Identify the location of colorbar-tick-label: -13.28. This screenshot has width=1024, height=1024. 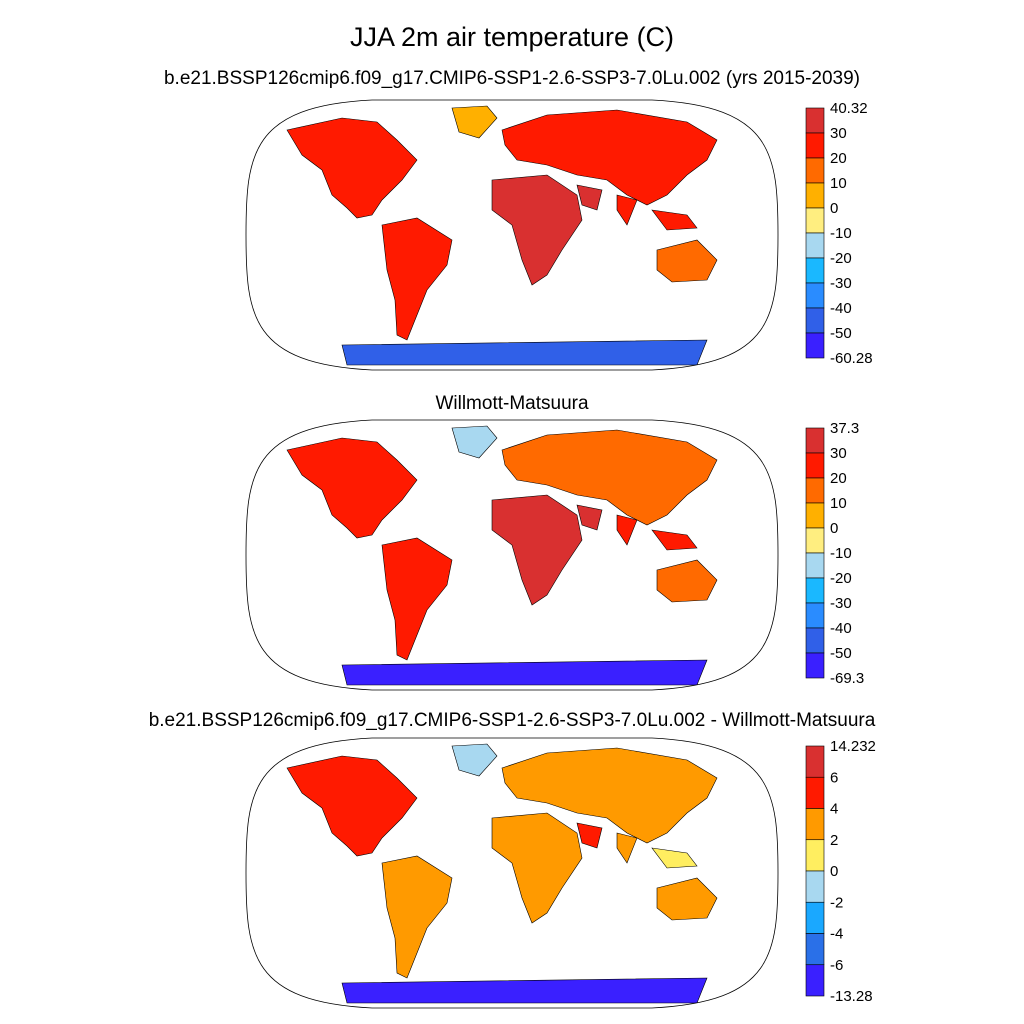
(851, 996).